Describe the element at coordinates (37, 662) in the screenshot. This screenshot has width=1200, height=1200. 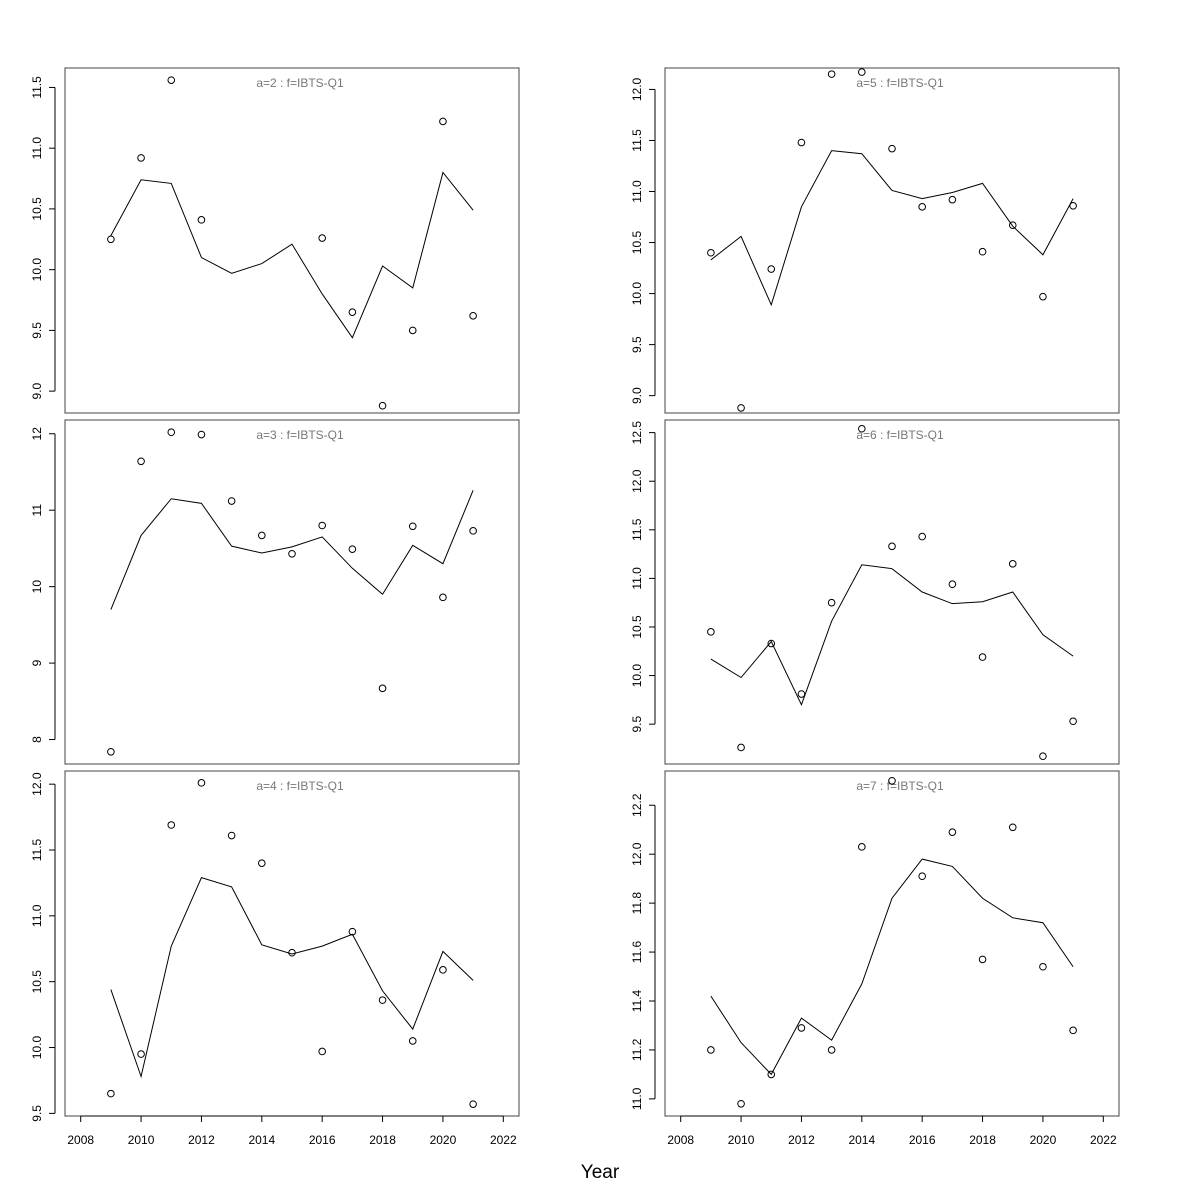
I see `y-tick-label: 9` at that location.